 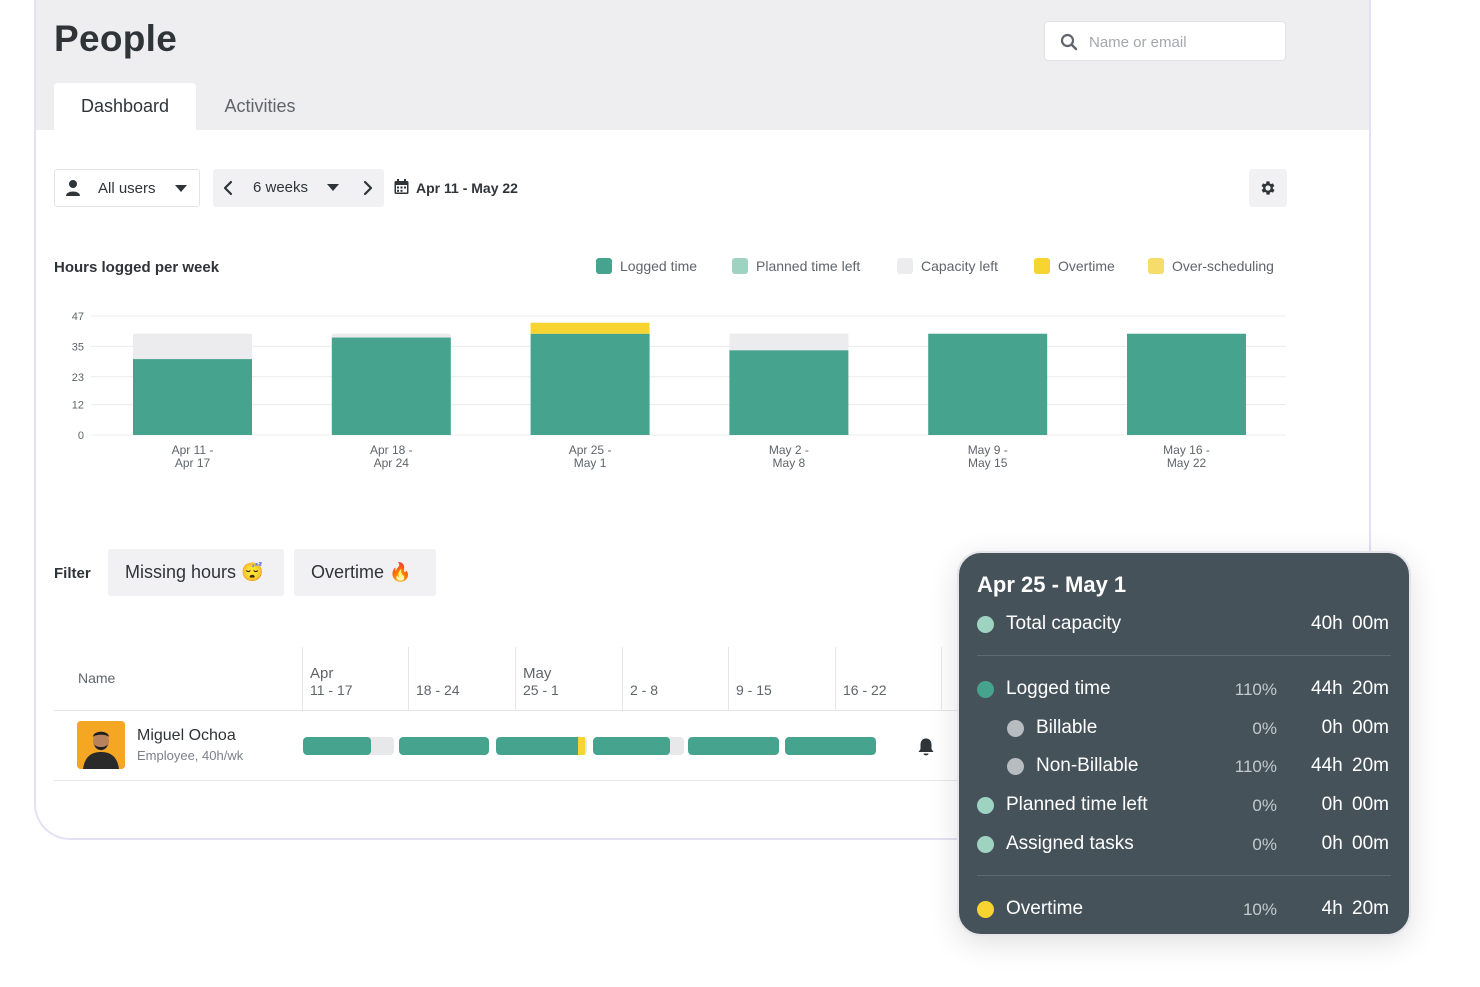 What do you see at coordinates (1255, 689) in the screenshot?
I see `tooltip-row-percent: 110%` at bounding box center [1255, 689].